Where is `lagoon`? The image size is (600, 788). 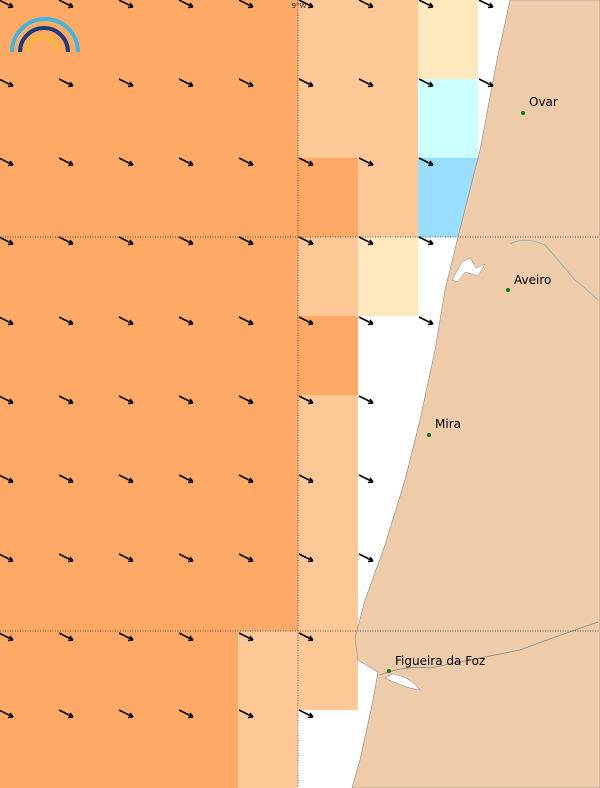
lagoon is located at coordinates (468, 270).